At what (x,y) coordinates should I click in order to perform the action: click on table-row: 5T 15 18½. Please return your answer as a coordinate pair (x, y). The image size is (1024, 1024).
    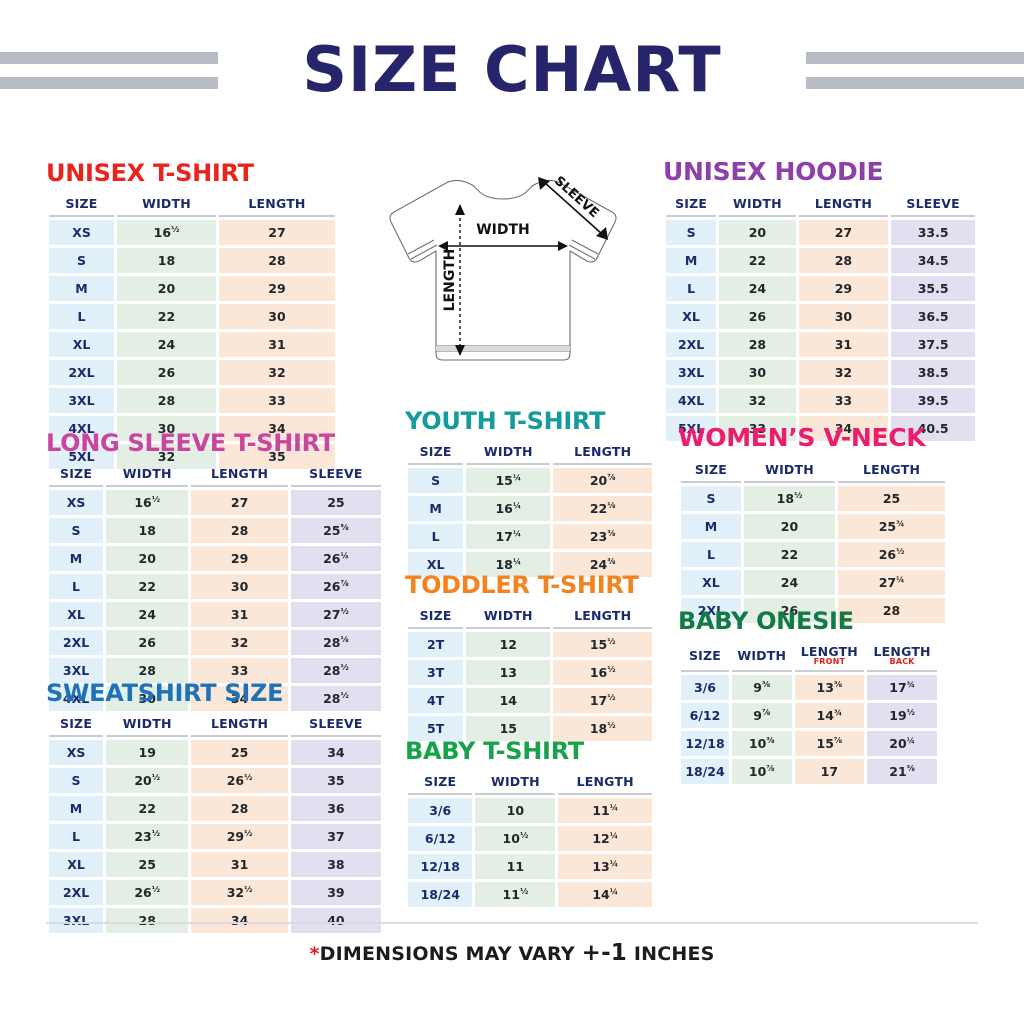
    Looking at the image, I should click on (530, 729).